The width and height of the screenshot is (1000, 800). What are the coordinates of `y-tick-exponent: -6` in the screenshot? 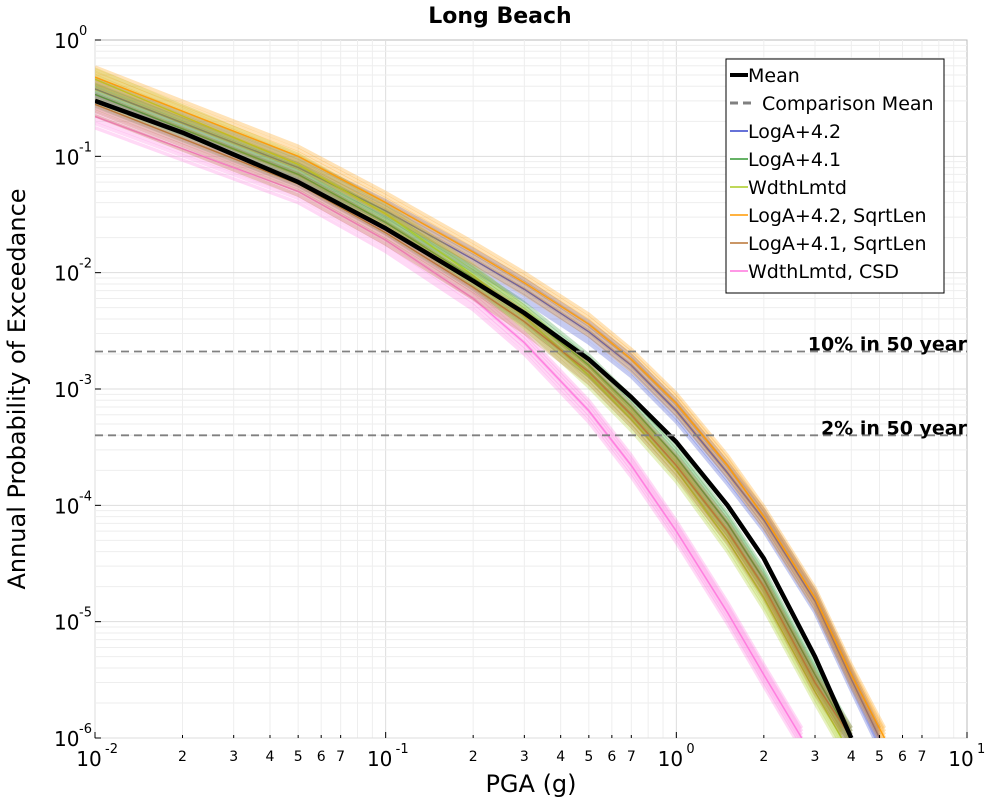 It's located at (85, 729).